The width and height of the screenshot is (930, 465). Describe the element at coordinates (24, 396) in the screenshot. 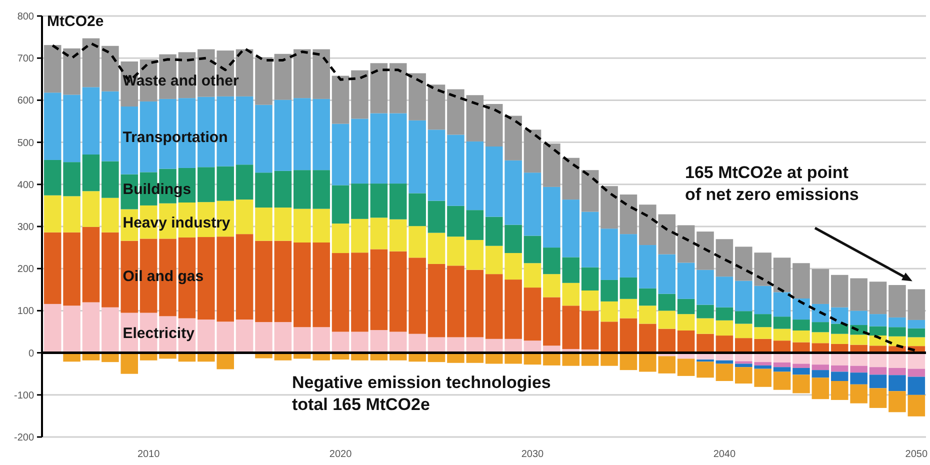

I see `y-tick-label: -100` at that location.